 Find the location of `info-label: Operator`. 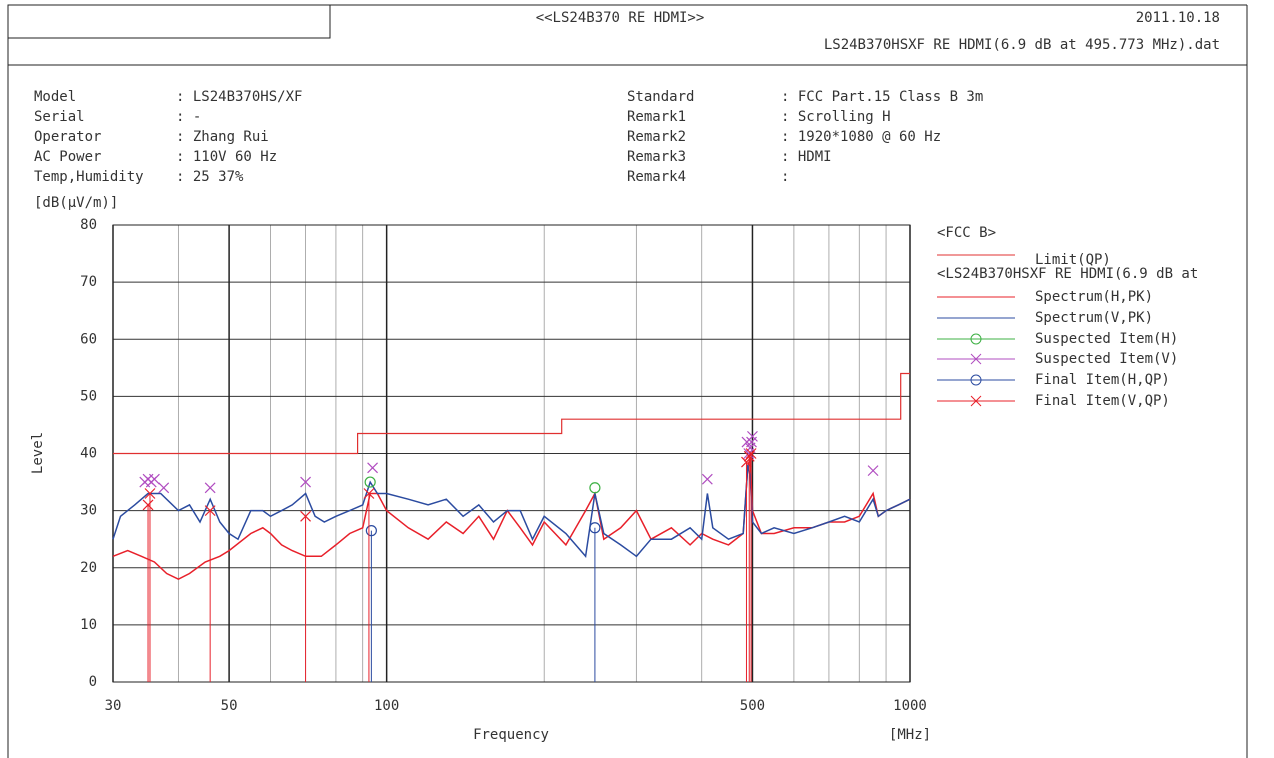

info-label: Operator is located at coordinates (67, 137).